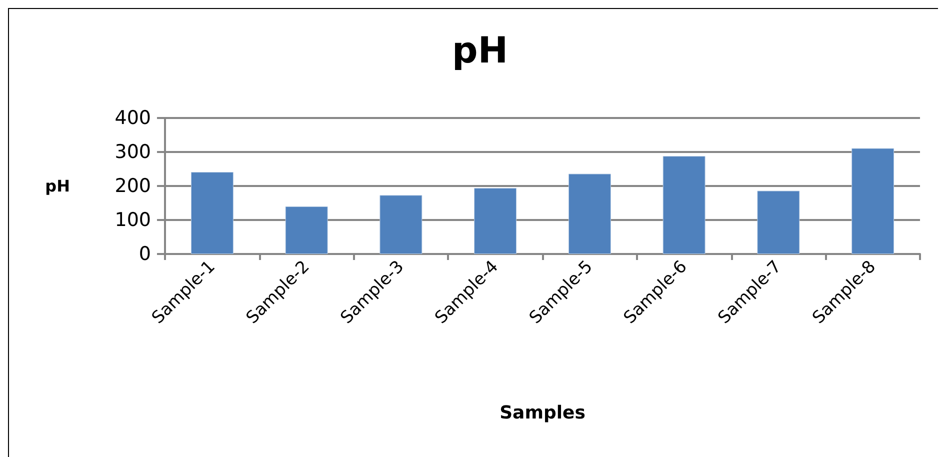 This screenshot has height=457, width=940. I want to click on y-tick-label: 0, so click(144, 254).